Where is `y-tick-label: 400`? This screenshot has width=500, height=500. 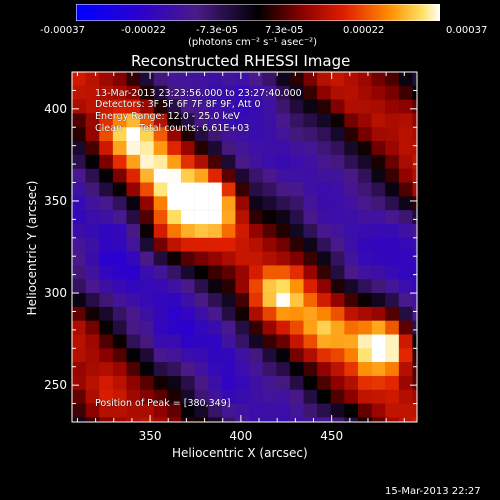 y-tick-label: 400 is located at coordinates (55, 109).